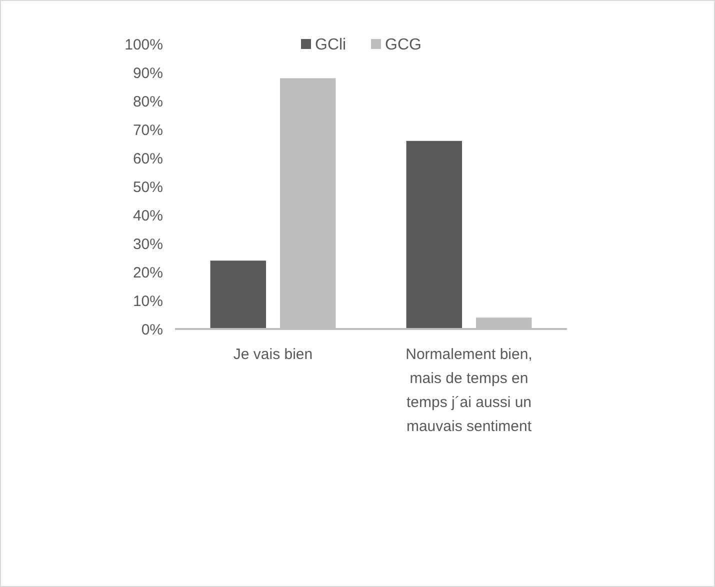 This screenshot has width=715, height=587. Describe the element at coordinates (147, 187) in the screenshot. I see `y-tick-label: 50%` at that location.